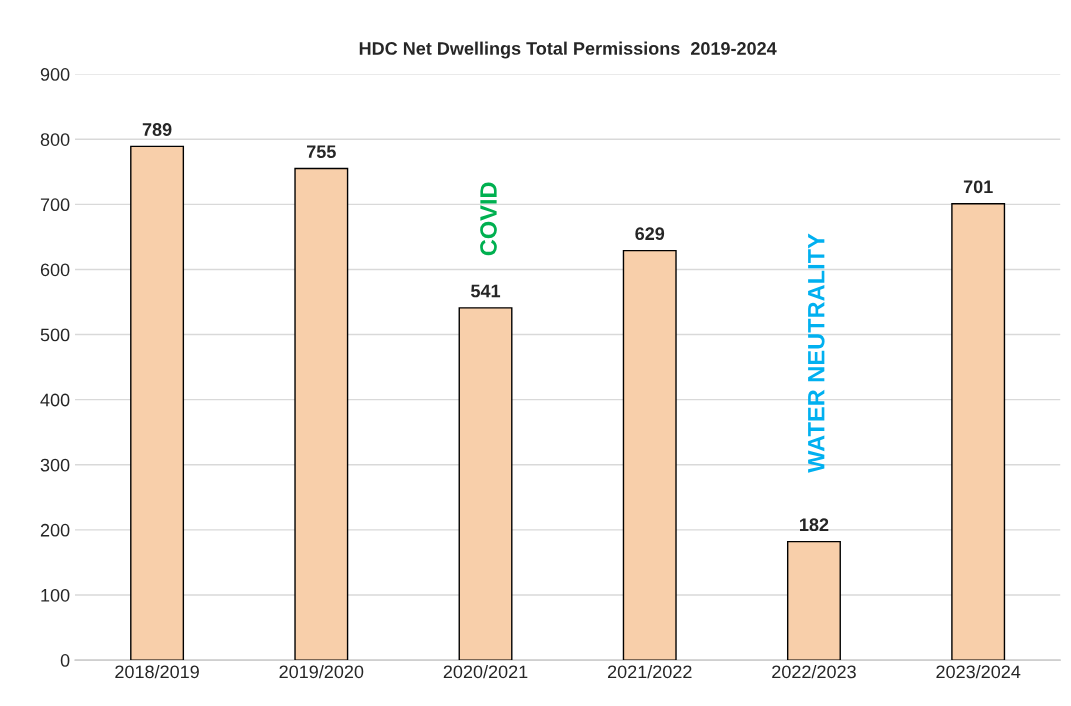 This screenshot has width=1071, height=706. What do you see at coordinates (55, 465) in the screenshot?
I see `y-tick-label: 300` at bounding box center [55, 465].